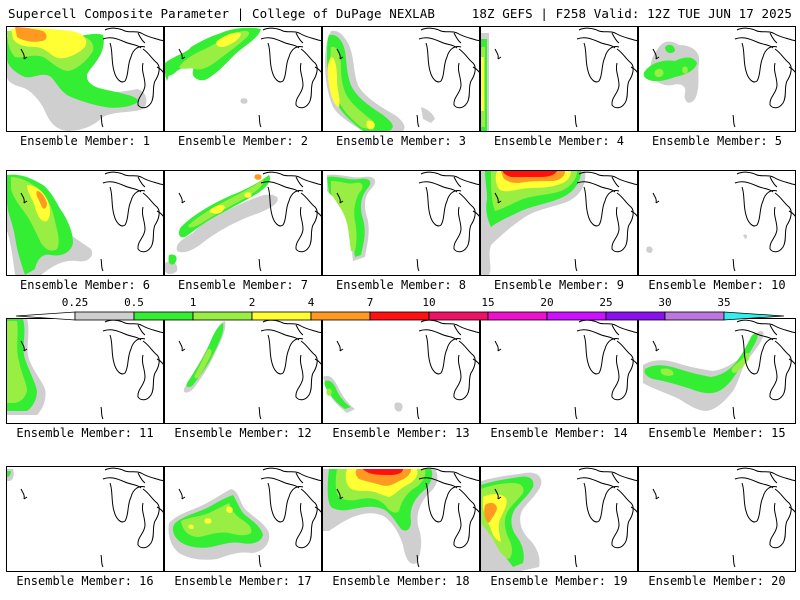 This screenshot has height=600, width=800. What do you see at coordinates (243, 141) in the screenshot?
I see `ensemble-member-label: Ensemble Member: 2` at bounding box center [243, 141].